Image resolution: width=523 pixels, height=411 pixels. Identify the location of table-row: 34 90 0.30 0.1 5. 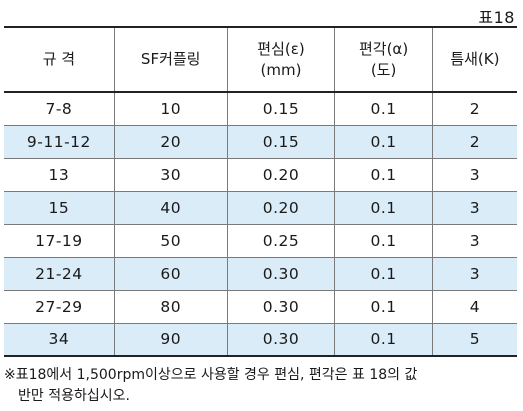
(260, 339).